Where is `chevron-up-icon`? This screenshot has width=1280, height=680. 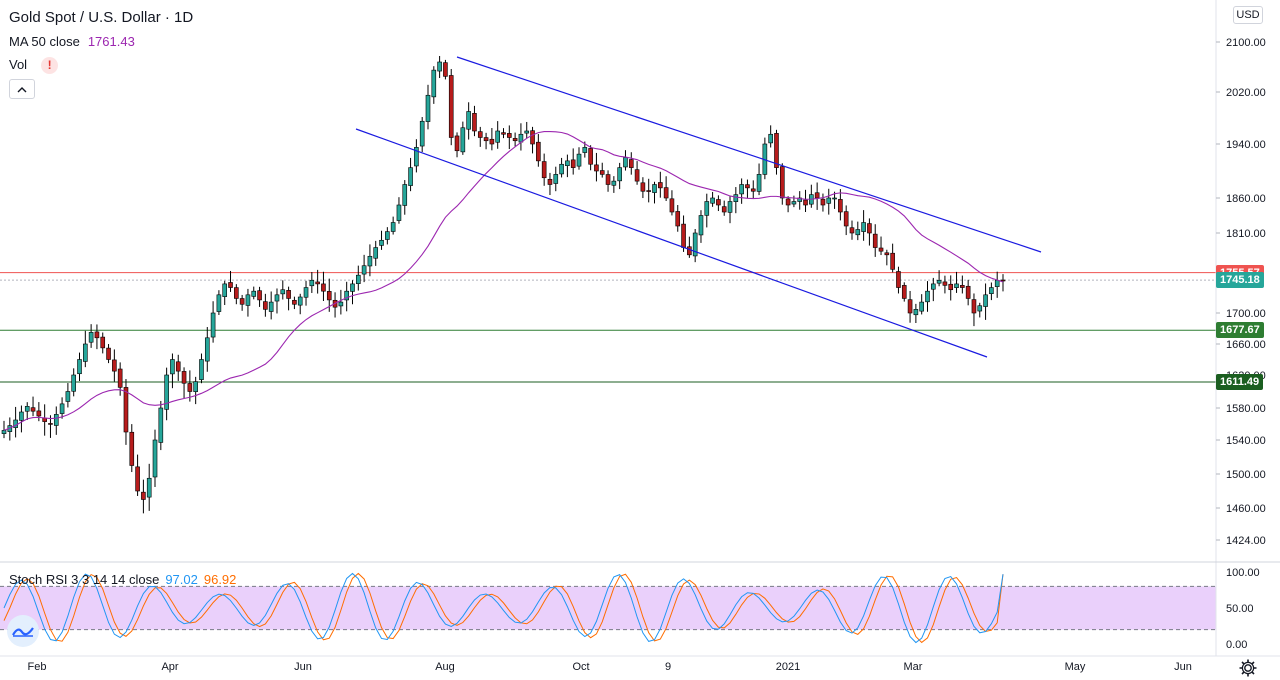
chevron-up-icon is located at coordinates (22, 89).